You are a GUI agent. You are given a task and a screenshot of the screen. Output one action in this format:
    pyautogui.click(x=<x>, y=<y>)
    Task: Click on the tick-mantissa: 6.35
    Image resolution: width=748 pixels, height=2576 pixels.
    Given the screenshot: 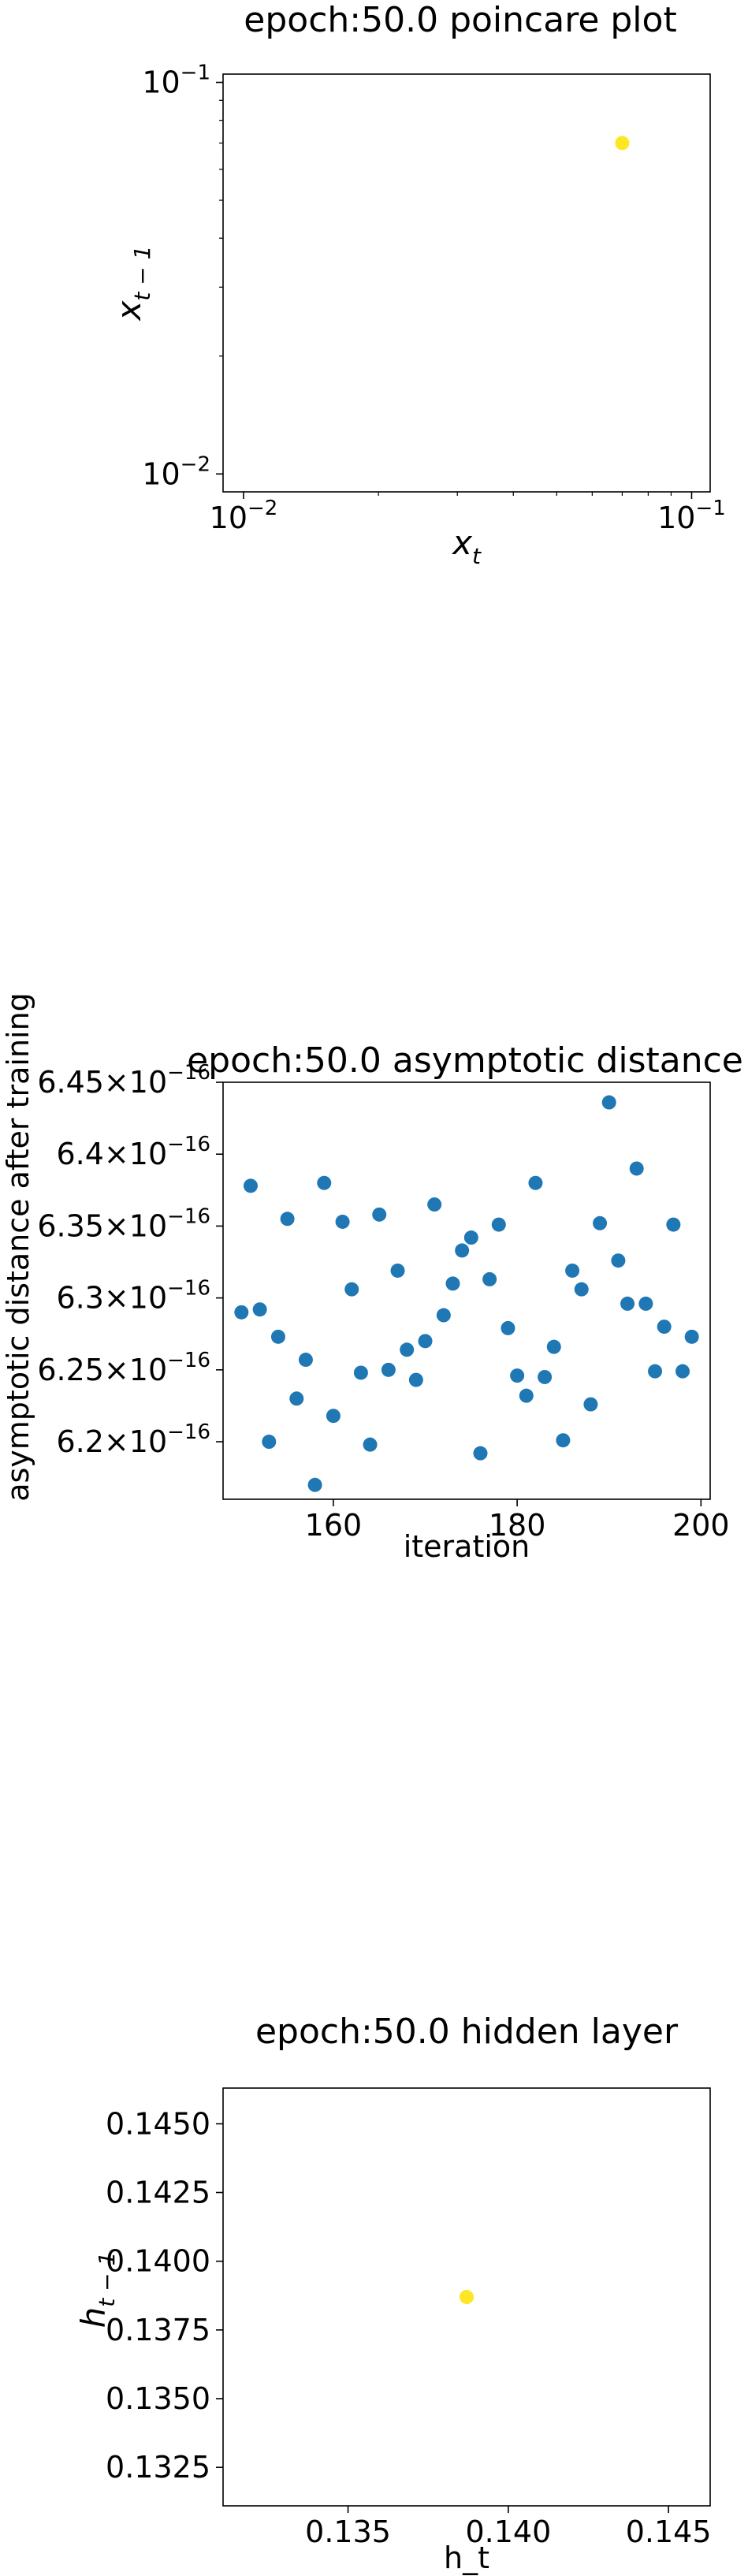 What is the action you would take?
    pyautogui.click(x=71, y=1225)
    